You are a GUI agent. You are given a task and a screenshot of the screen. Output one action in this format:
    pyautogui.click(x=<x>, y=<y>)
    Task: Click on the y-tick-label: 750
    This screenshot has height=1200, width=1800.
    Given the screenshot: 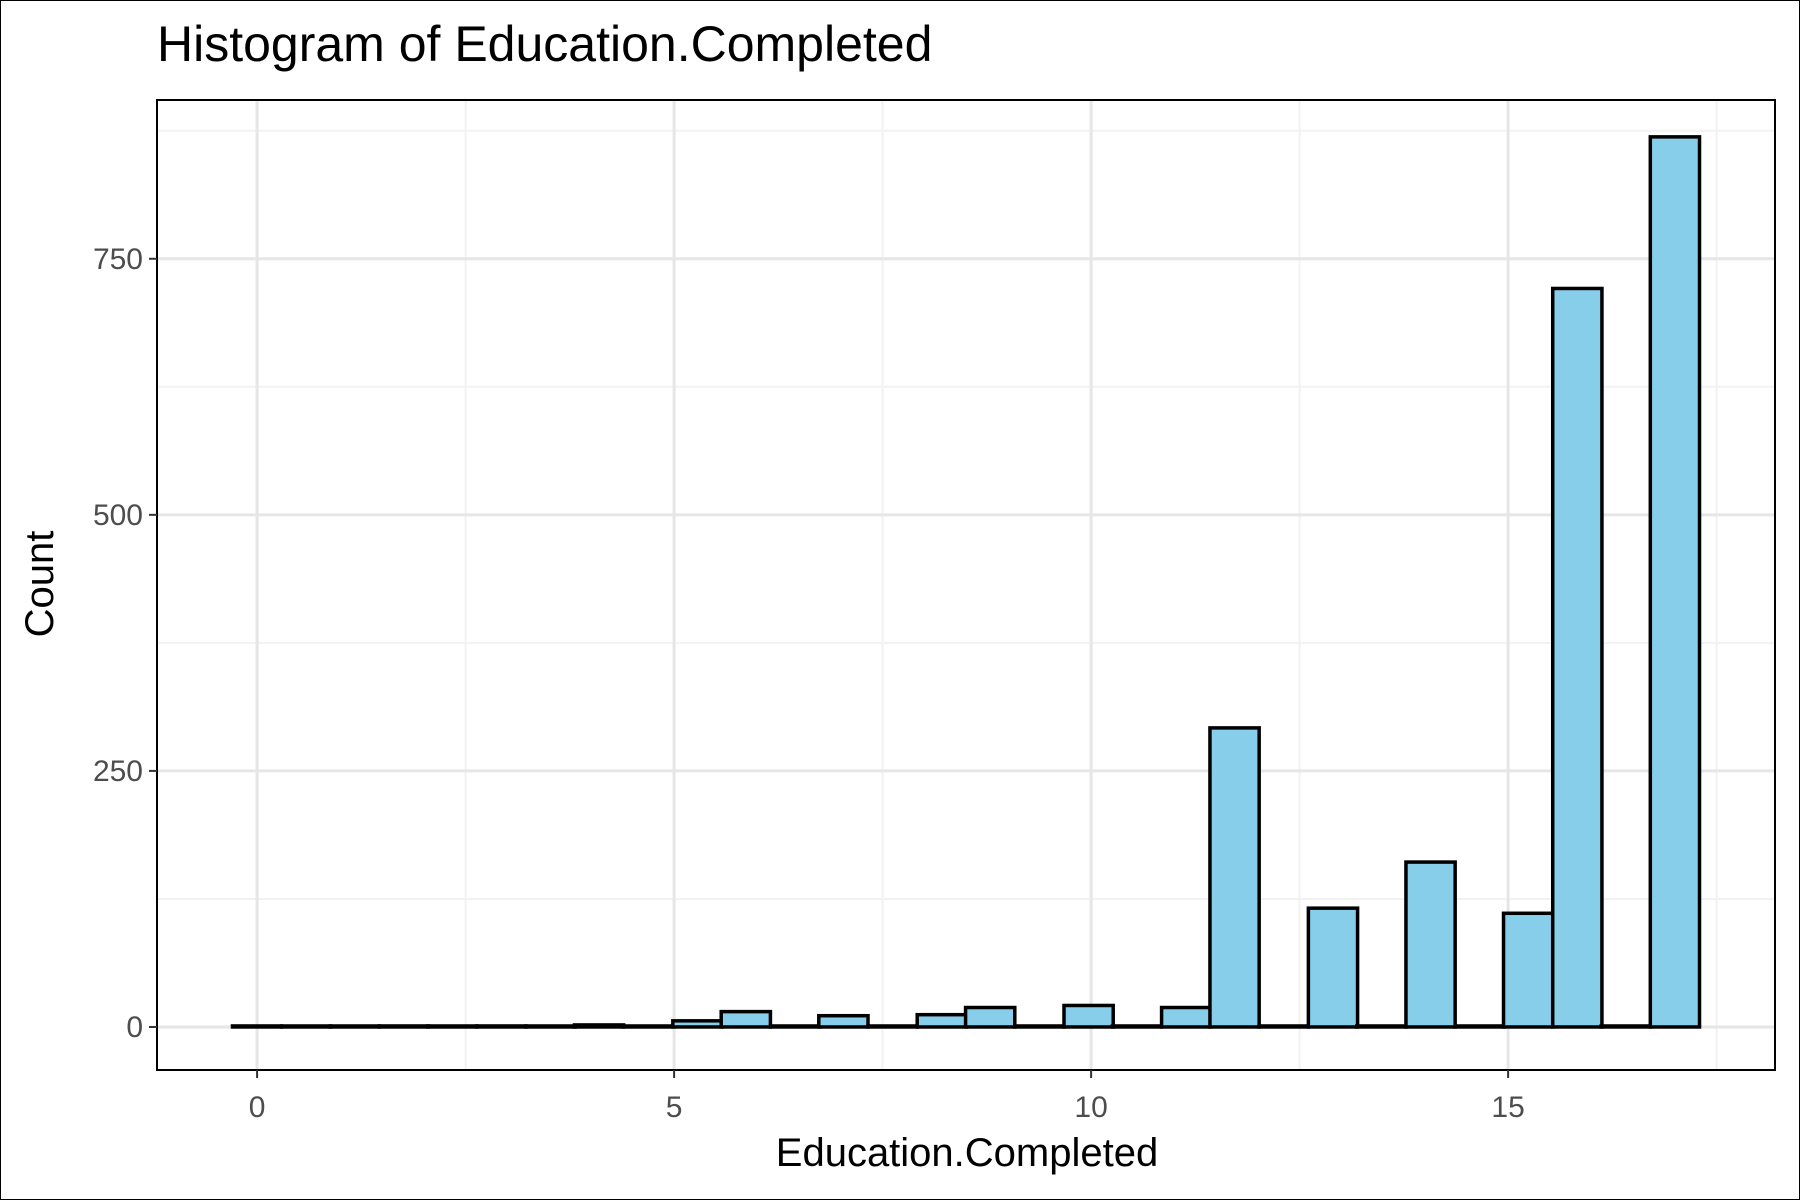 What is the action you would take?
    pyautogui.click(x=118, y=259)
    